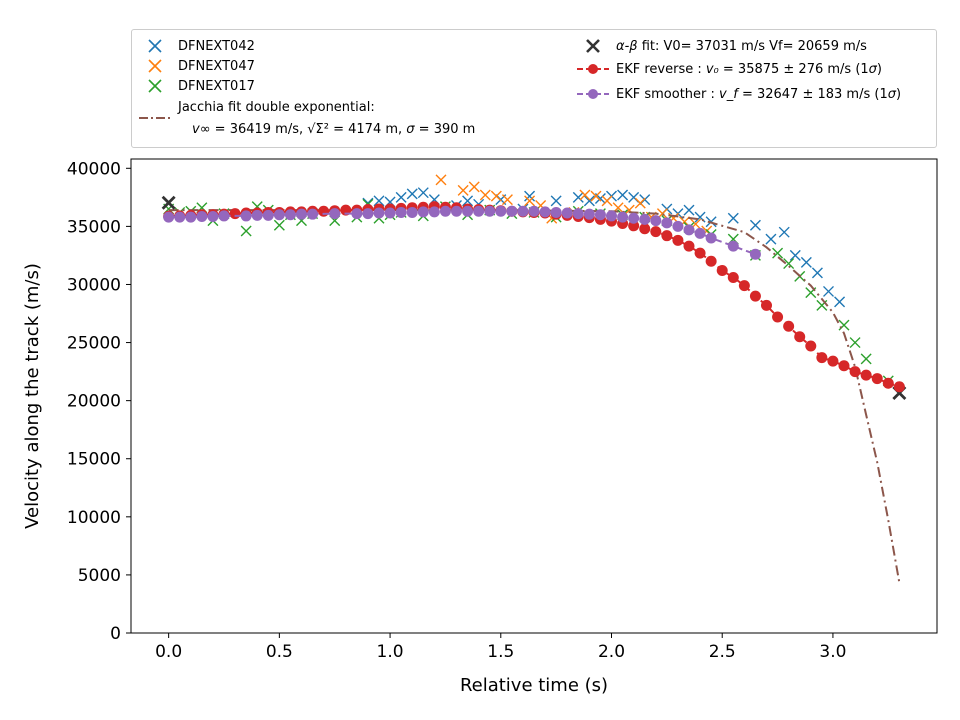  What do you see at coordinates (259, 129) in the screenshot?
I see `v-inf-value: = 36419 m/s,` at bounding box center [259, 129].